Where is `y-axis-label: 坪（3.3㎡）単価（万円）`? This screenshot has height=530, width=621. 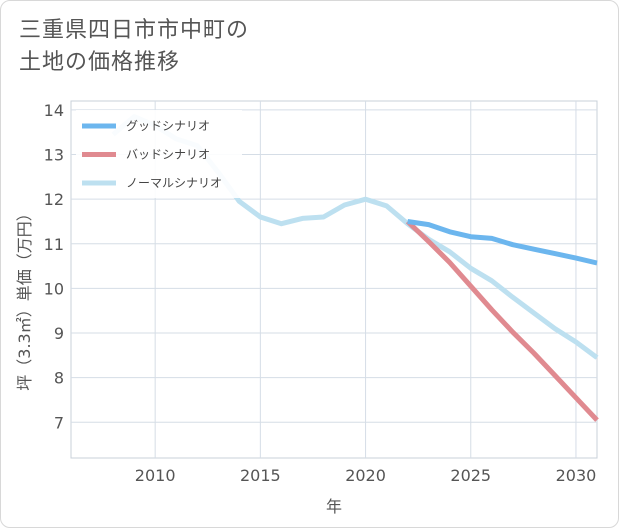 y-axis-label: 坪（3.3㎡）単価（万円） is located at coordinates (24, 297).